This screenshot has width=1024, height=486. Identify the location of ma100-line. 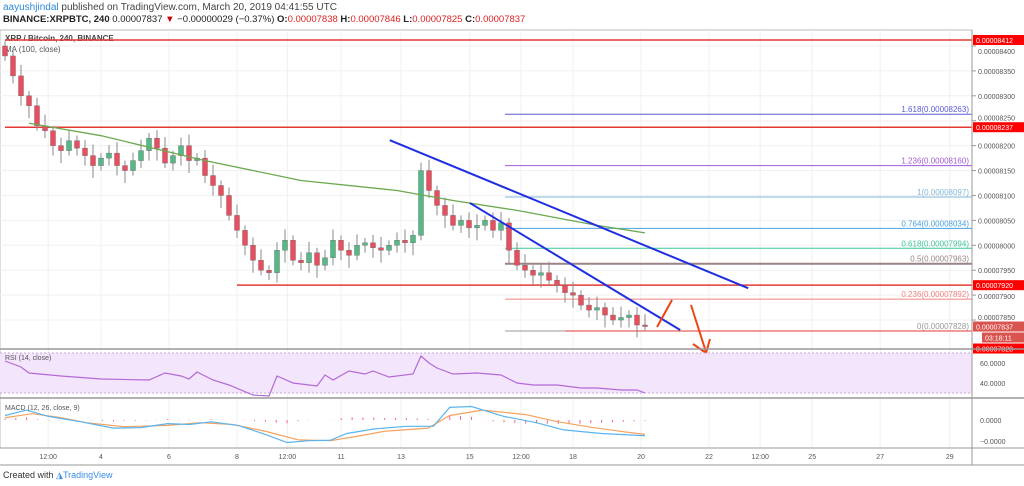
(337, 178).